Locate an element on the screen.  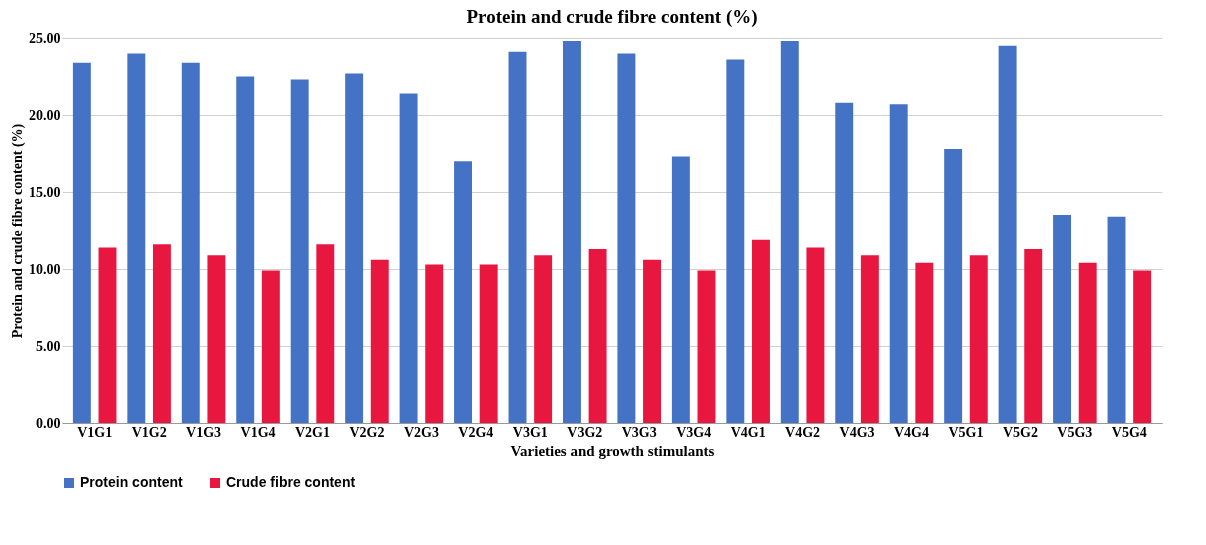
x-tick-label: V3G2 is located at coordinates (585, 432).